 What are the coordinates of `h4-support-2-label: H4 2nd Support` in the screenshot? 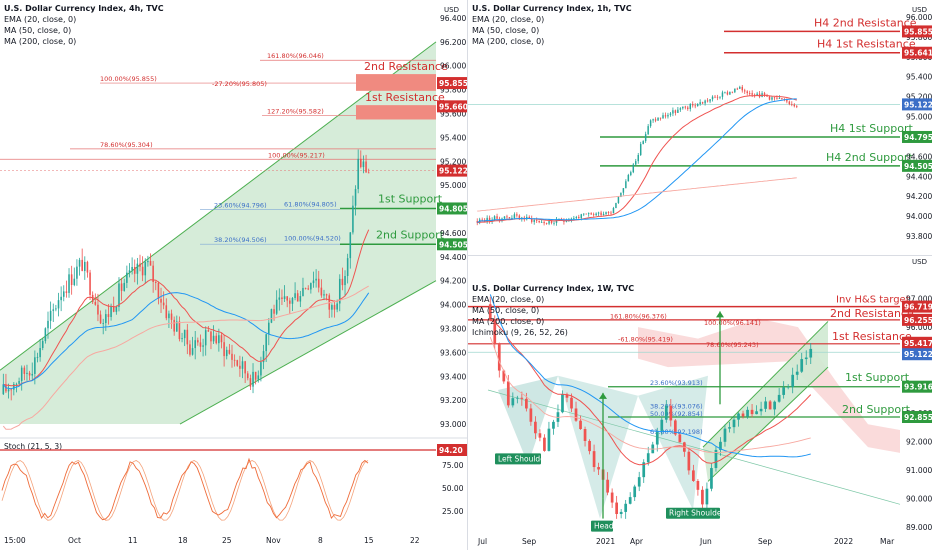 It's located at (869, 157).